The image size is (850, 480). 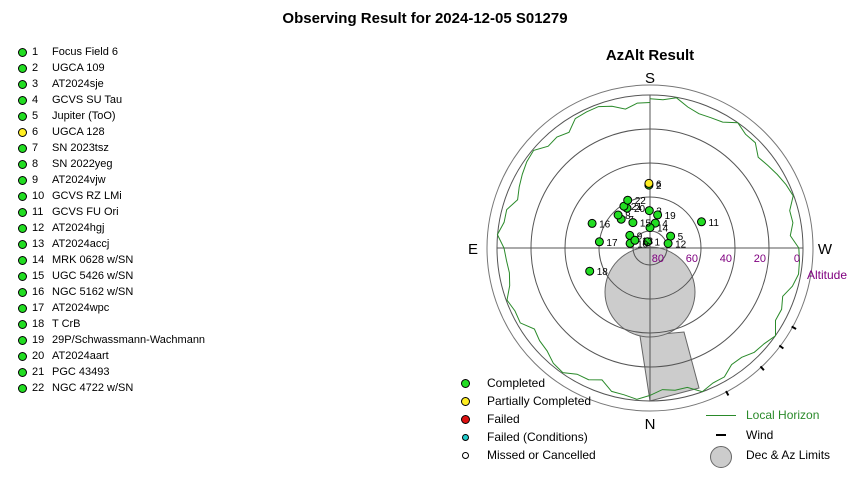 What do you see at coordinates (641, 201) in the screenshot?
I see `target-point-label: 22` at bounding box center [641, 201].